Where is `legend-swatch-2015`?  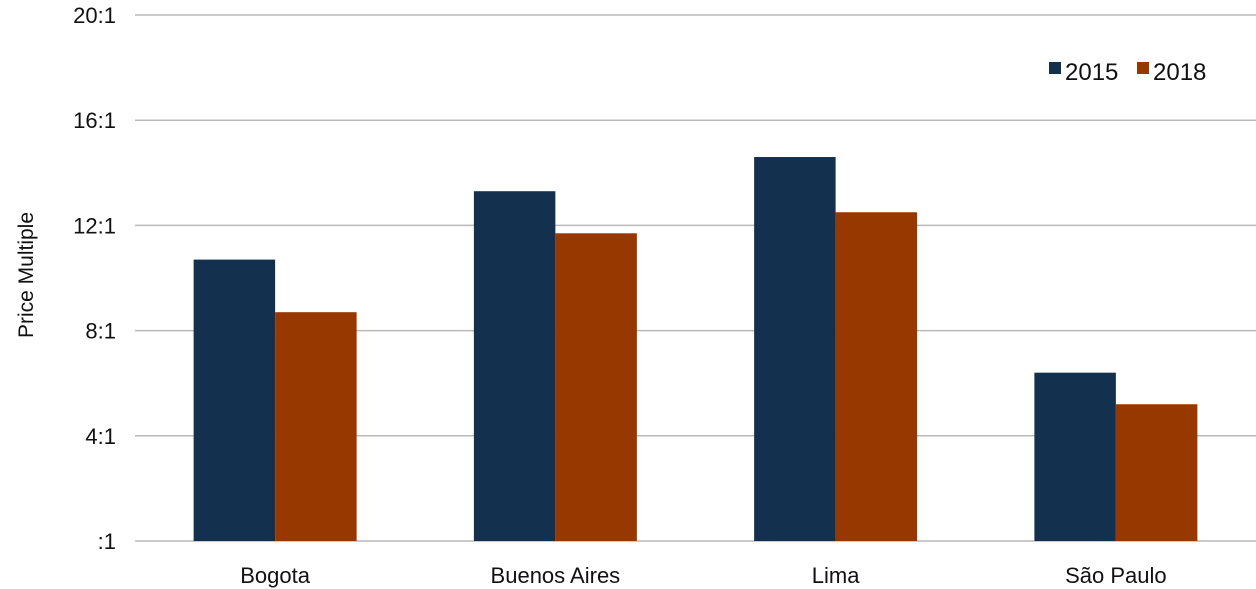 legend-swatch-2015 is located at coordinates (1055, 68).